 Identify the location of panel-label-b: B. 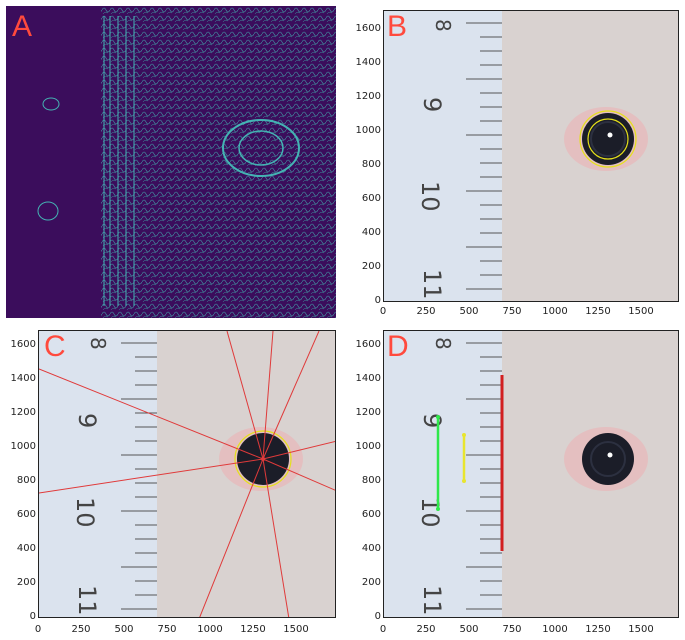
(397, 26).